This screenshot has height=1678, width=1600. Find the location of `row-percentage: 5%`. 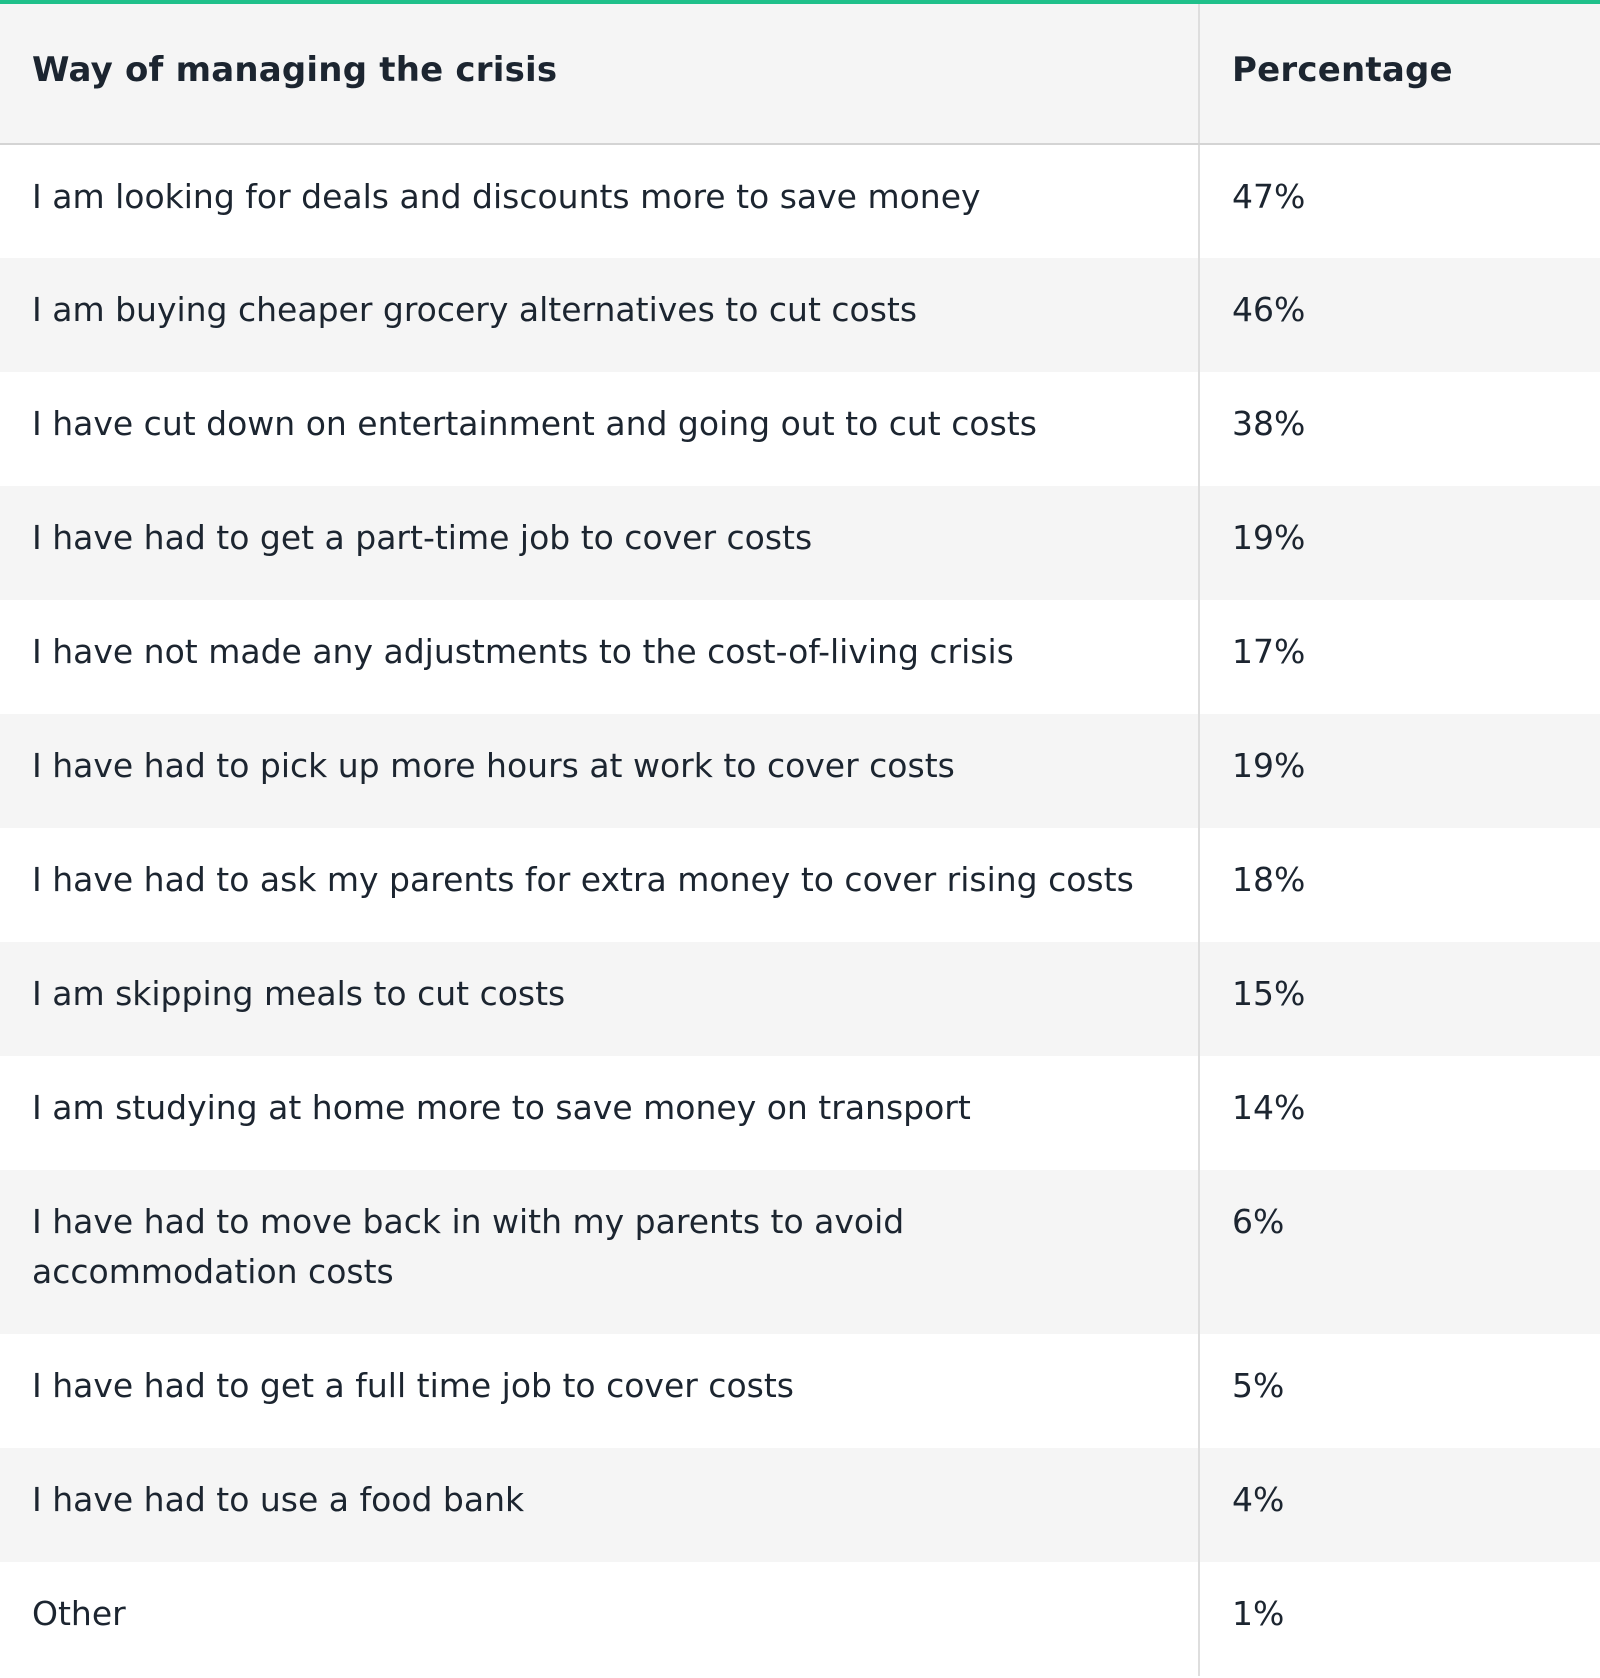

row-percentage: 5% is located at coordinates (1258, 1385).